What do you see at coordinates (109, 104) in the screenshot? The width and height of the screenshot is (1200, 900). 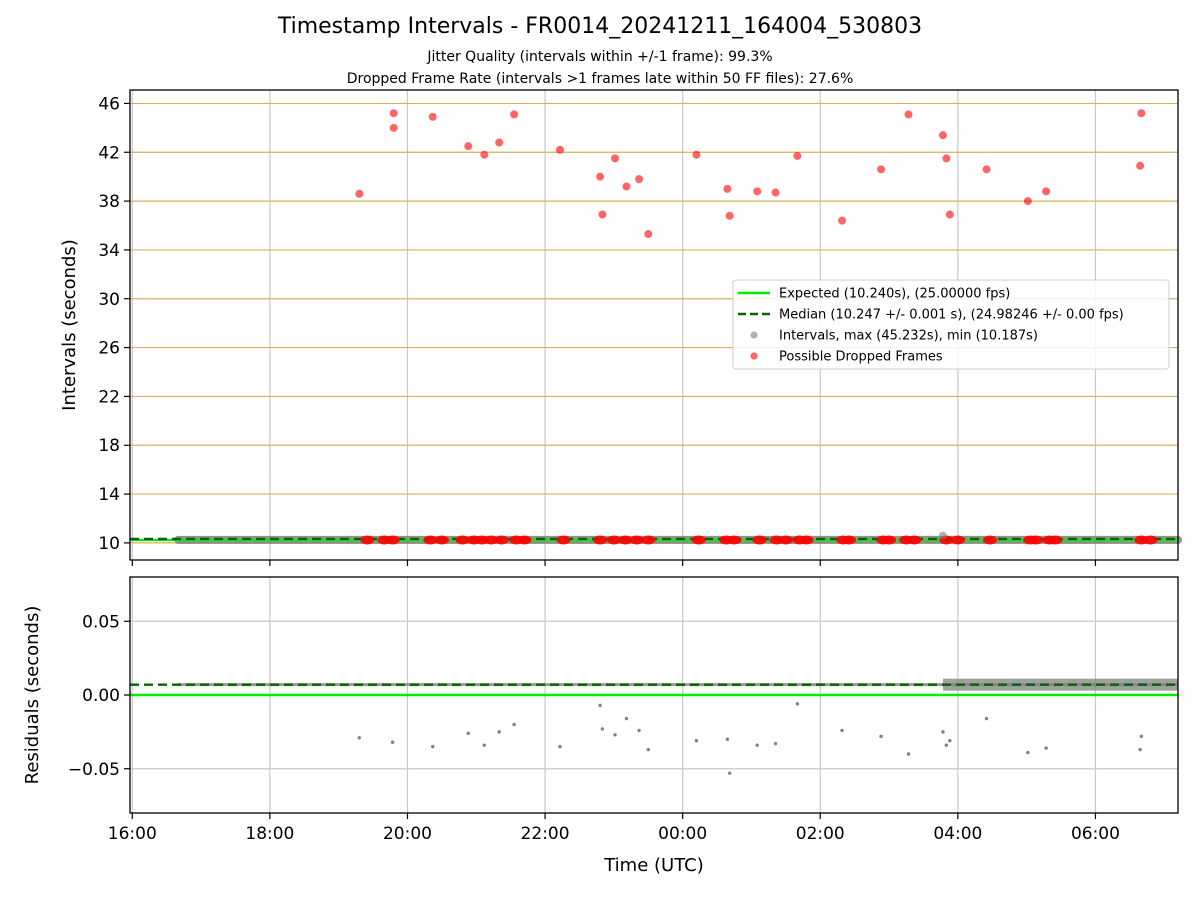 I see `y-tick-label: 46` at bounding box center [109, 104].